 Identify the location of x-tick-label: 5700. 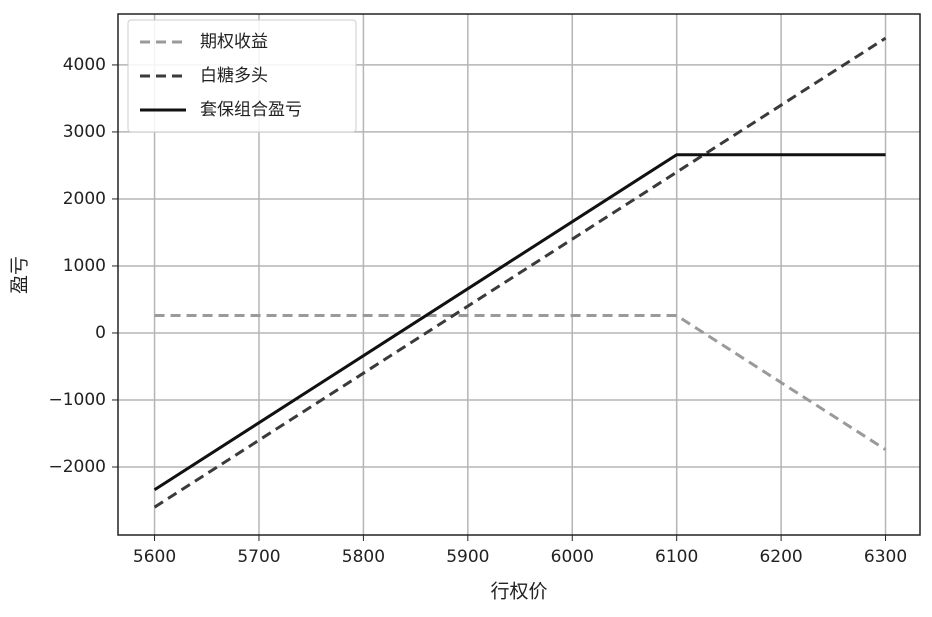
(258, 557).